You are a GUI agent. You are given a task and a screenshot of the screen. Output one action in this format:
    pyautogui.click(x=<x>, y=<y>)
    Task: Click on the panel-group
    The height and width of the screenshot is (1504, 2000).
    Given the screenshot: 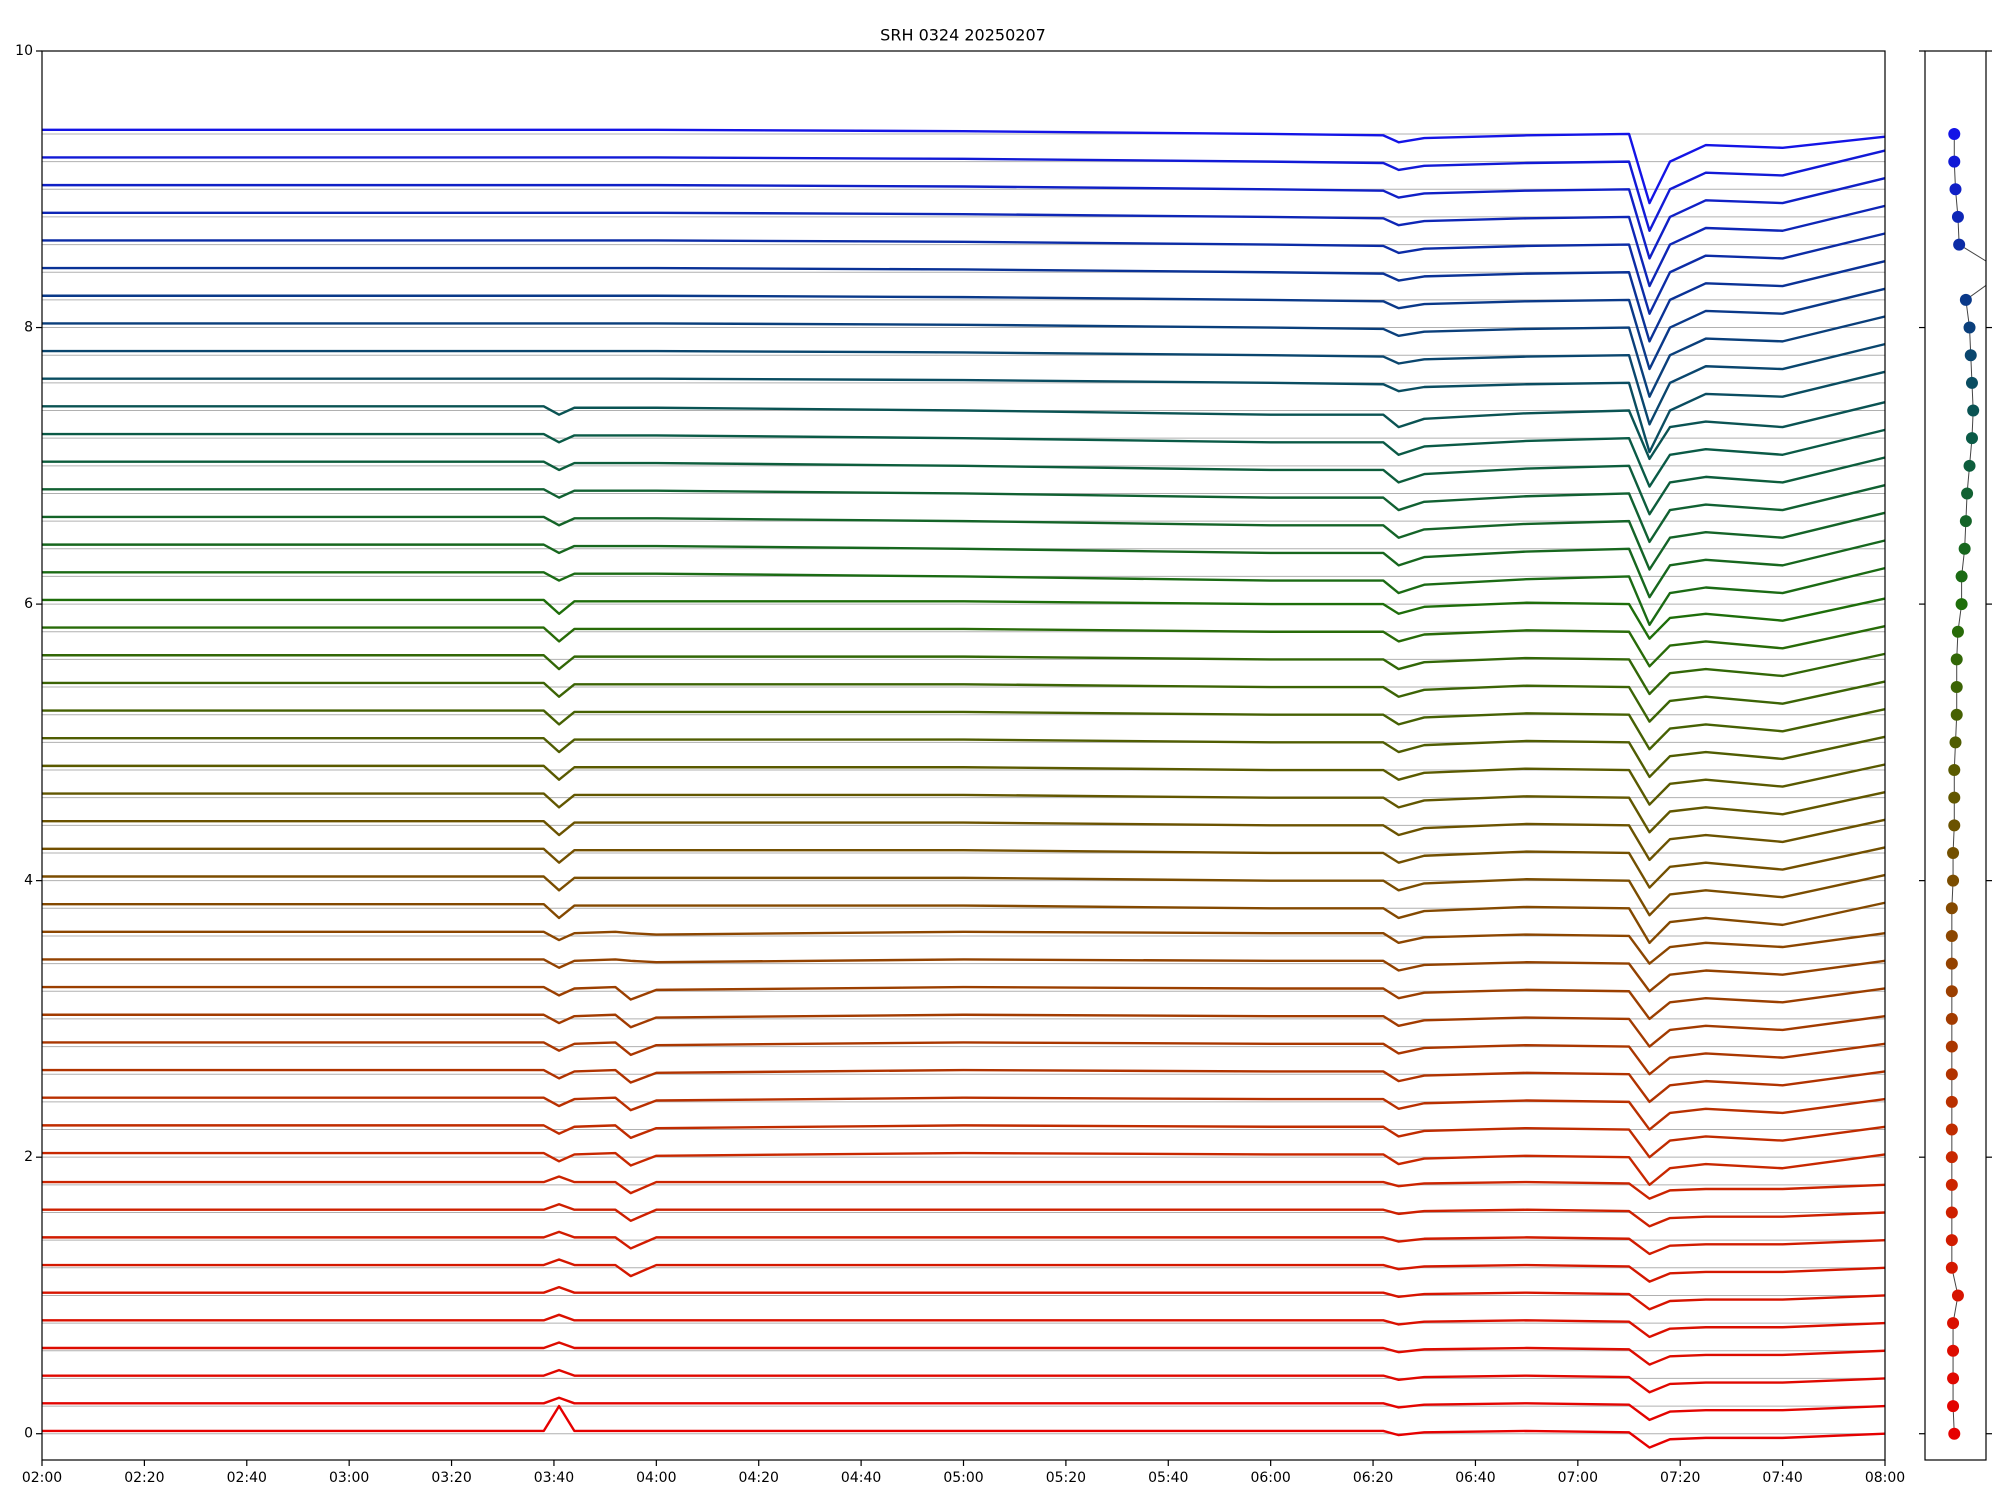 What is the action you would take?
    pyautogui.click(x=1965, y=783)
    